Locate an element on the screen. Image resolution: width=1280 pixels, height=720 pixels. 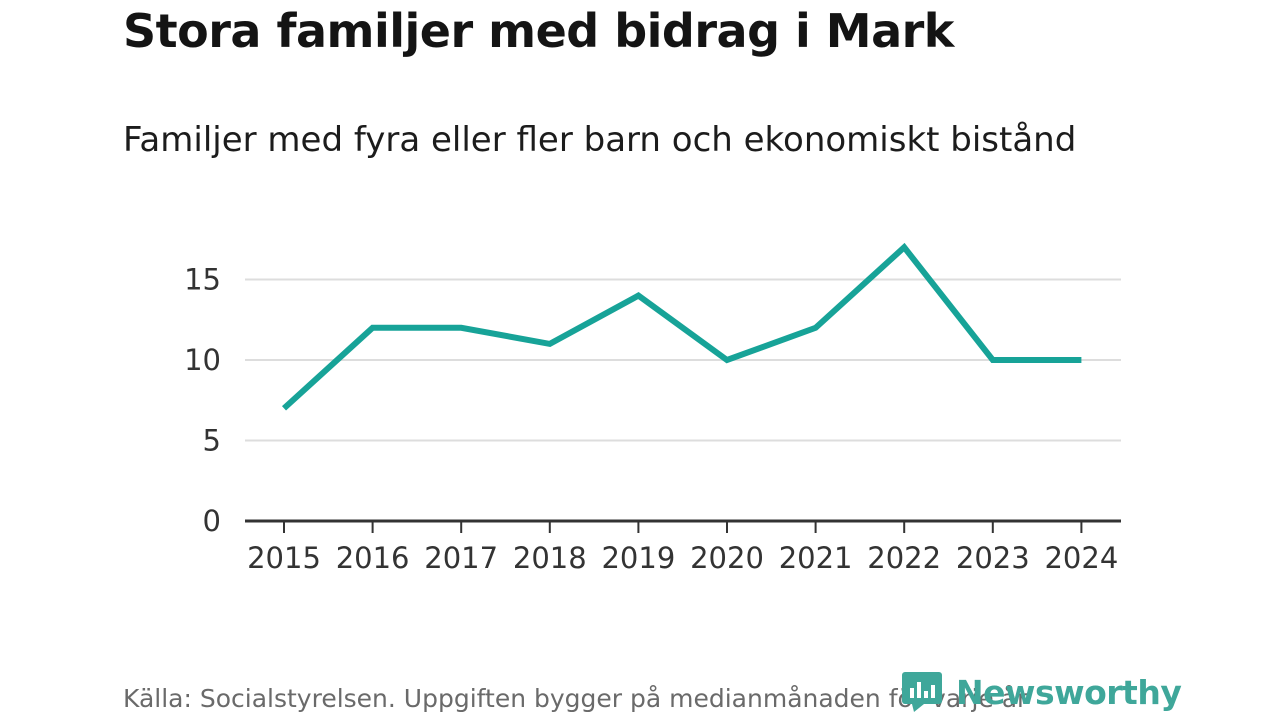
x-tick-label-2017: 2017 is located at coordinates (461, 558).